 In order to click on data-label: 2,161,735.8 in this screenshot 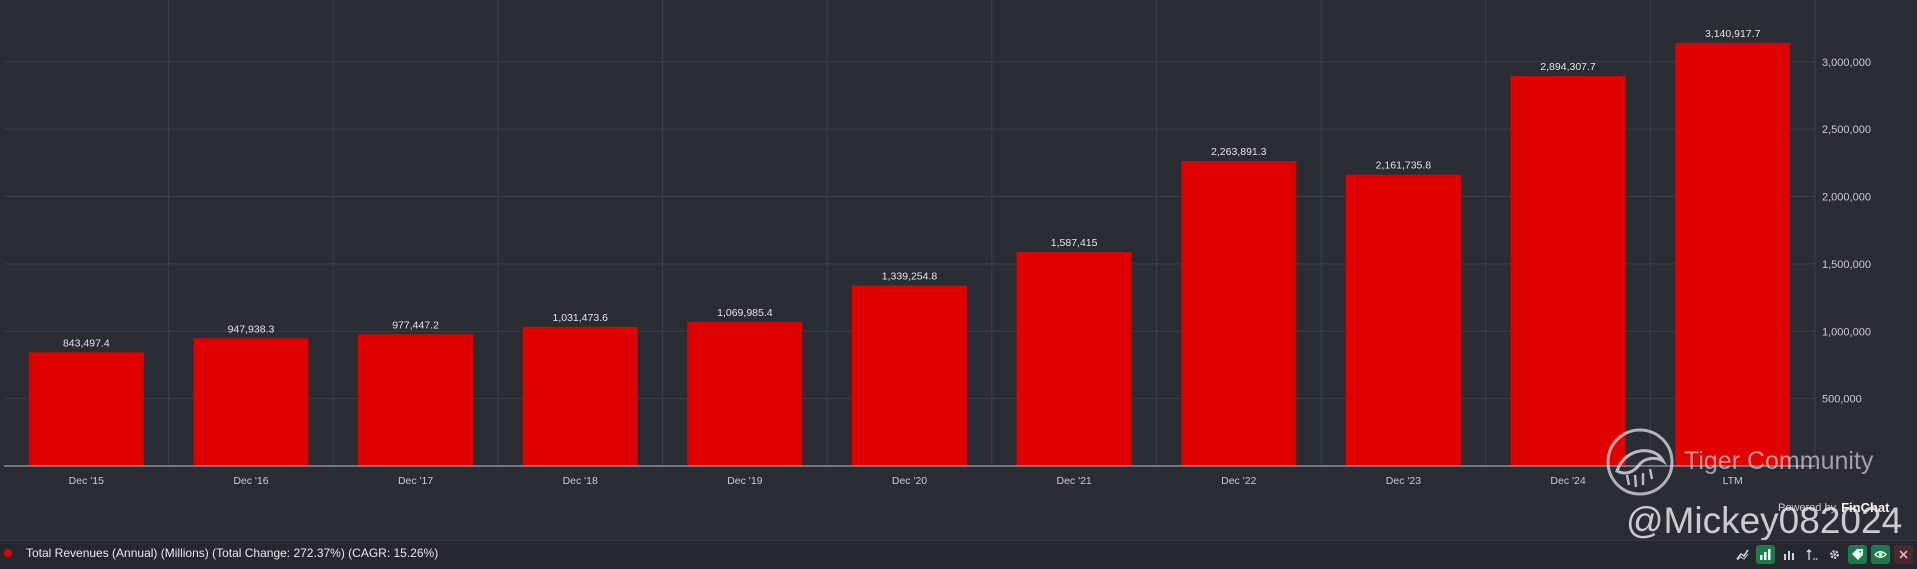, I will do `click(1404, 166)`.